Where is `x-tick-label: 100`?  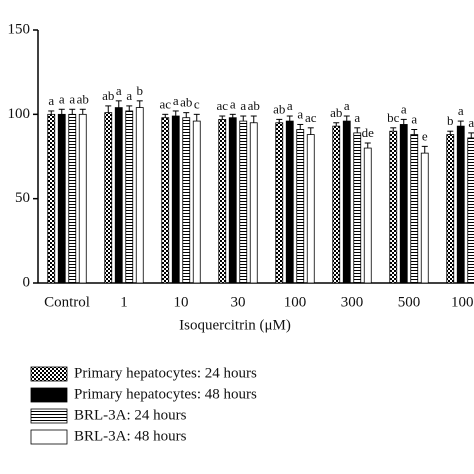 x-tick-label: 100 is located at coordinates (295, 302).